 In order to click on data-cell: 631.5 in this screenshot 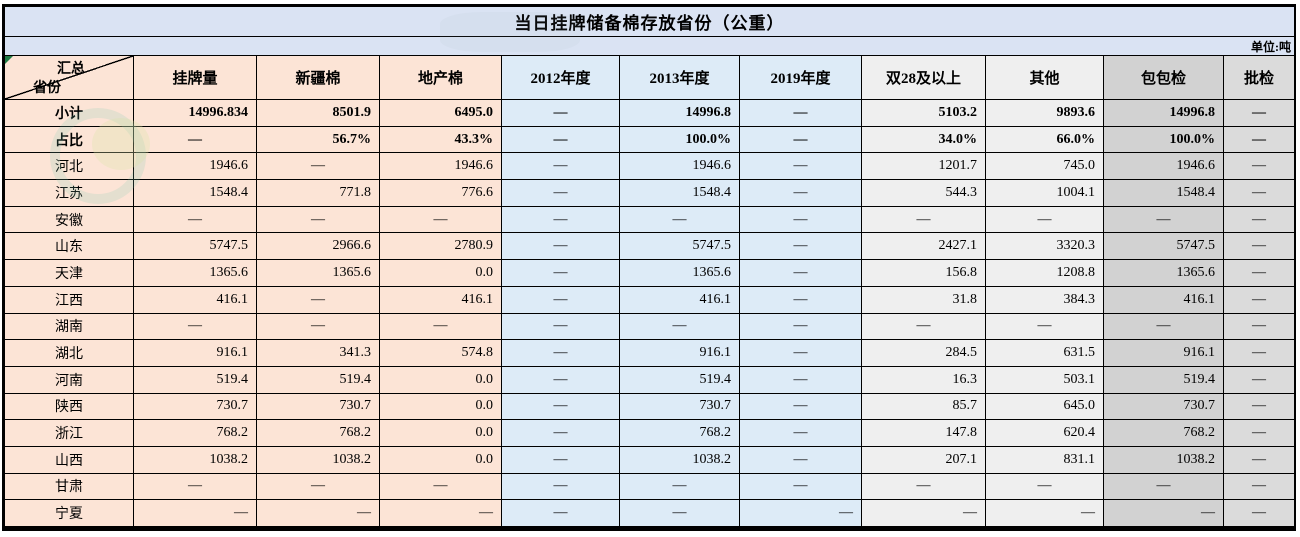, I will do `click(1044, 353)`.